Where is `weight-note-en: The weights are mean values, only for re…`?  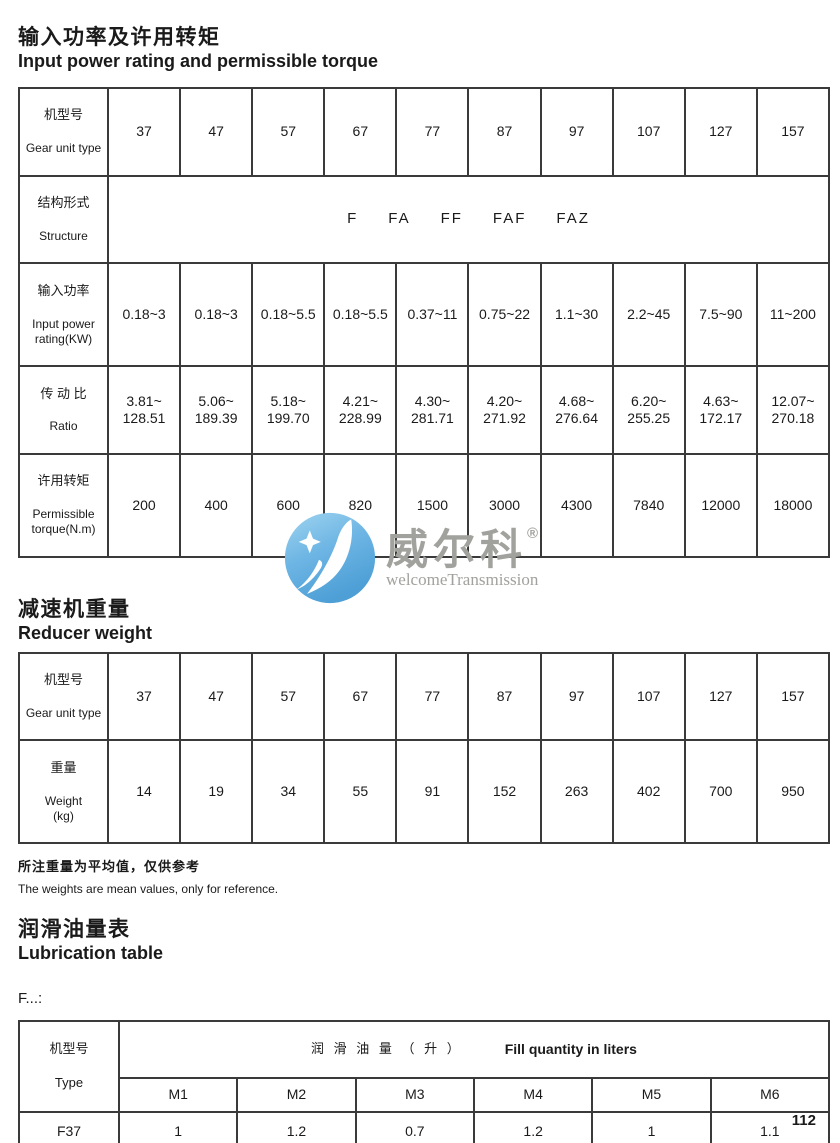
weight-note-en: The weights are mean values, only for re… is located at coordinates (148, 889).